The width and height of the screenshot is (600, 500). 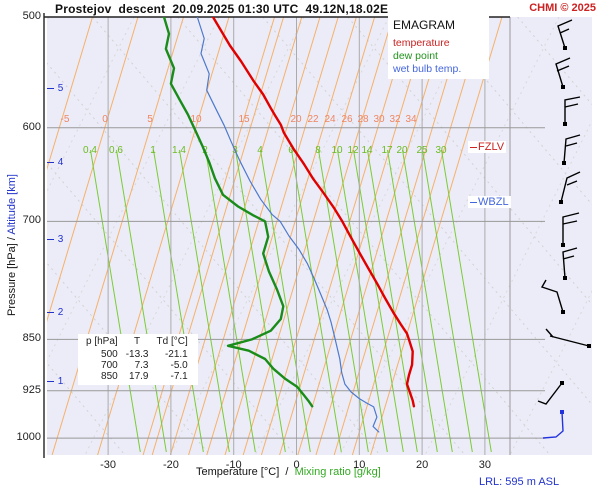 I want to click on legend-item-wet-bulb: wet bulb temp., so click(x=427, y=68).